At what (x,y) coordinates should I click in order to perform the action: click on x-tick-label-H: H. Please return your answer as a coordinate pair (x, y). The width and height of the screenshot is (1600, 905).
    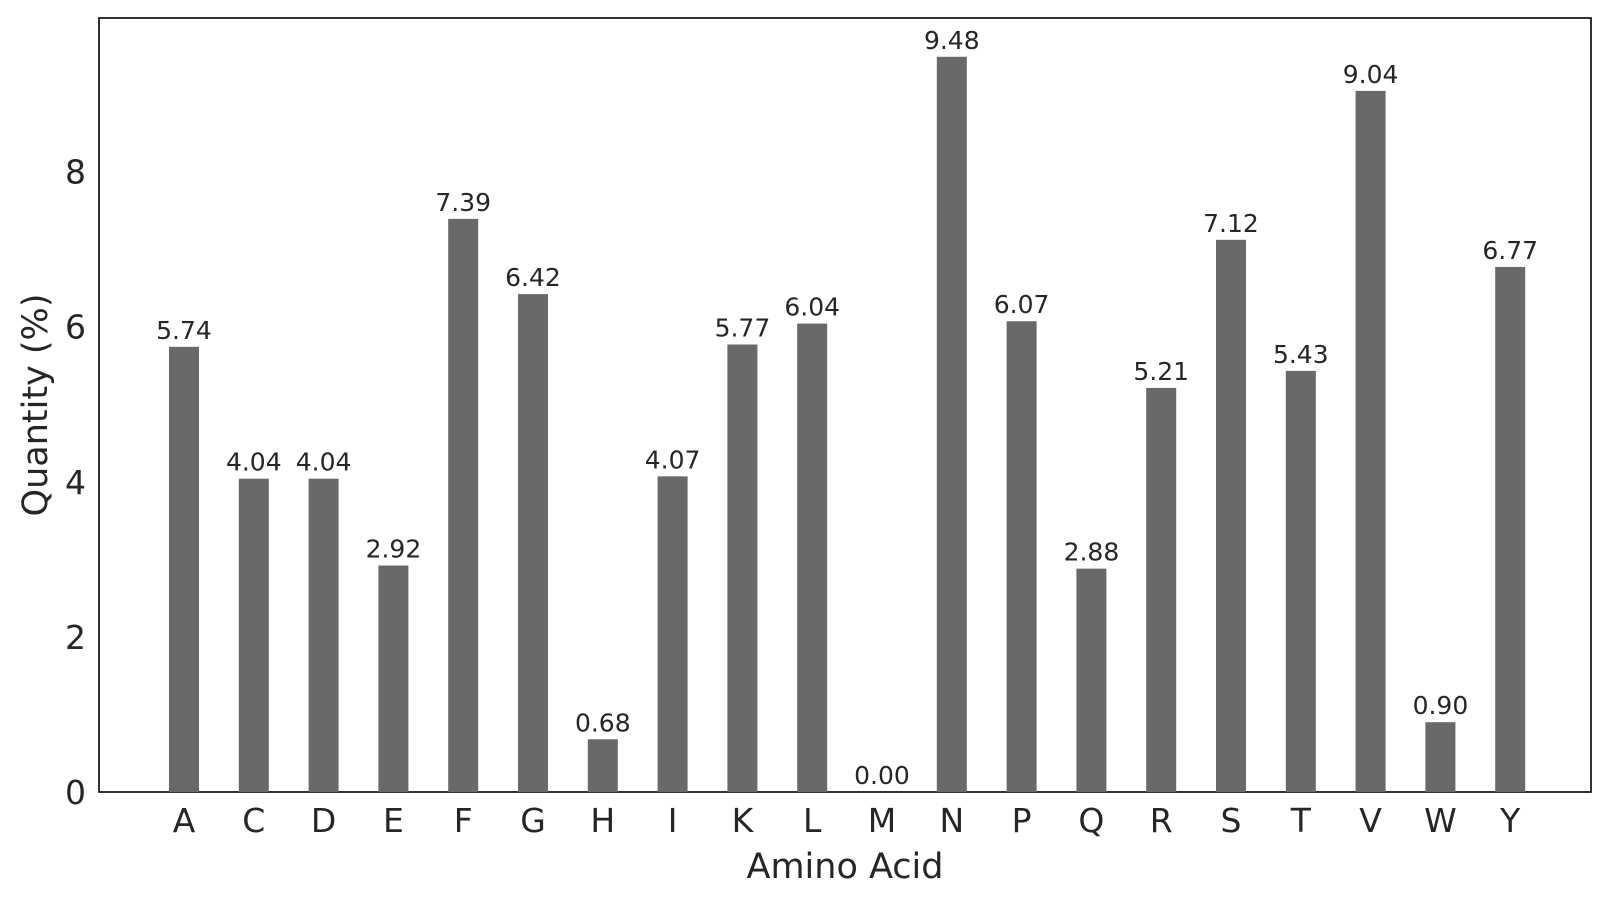
    Looking at the image, I should click on (602, 820).